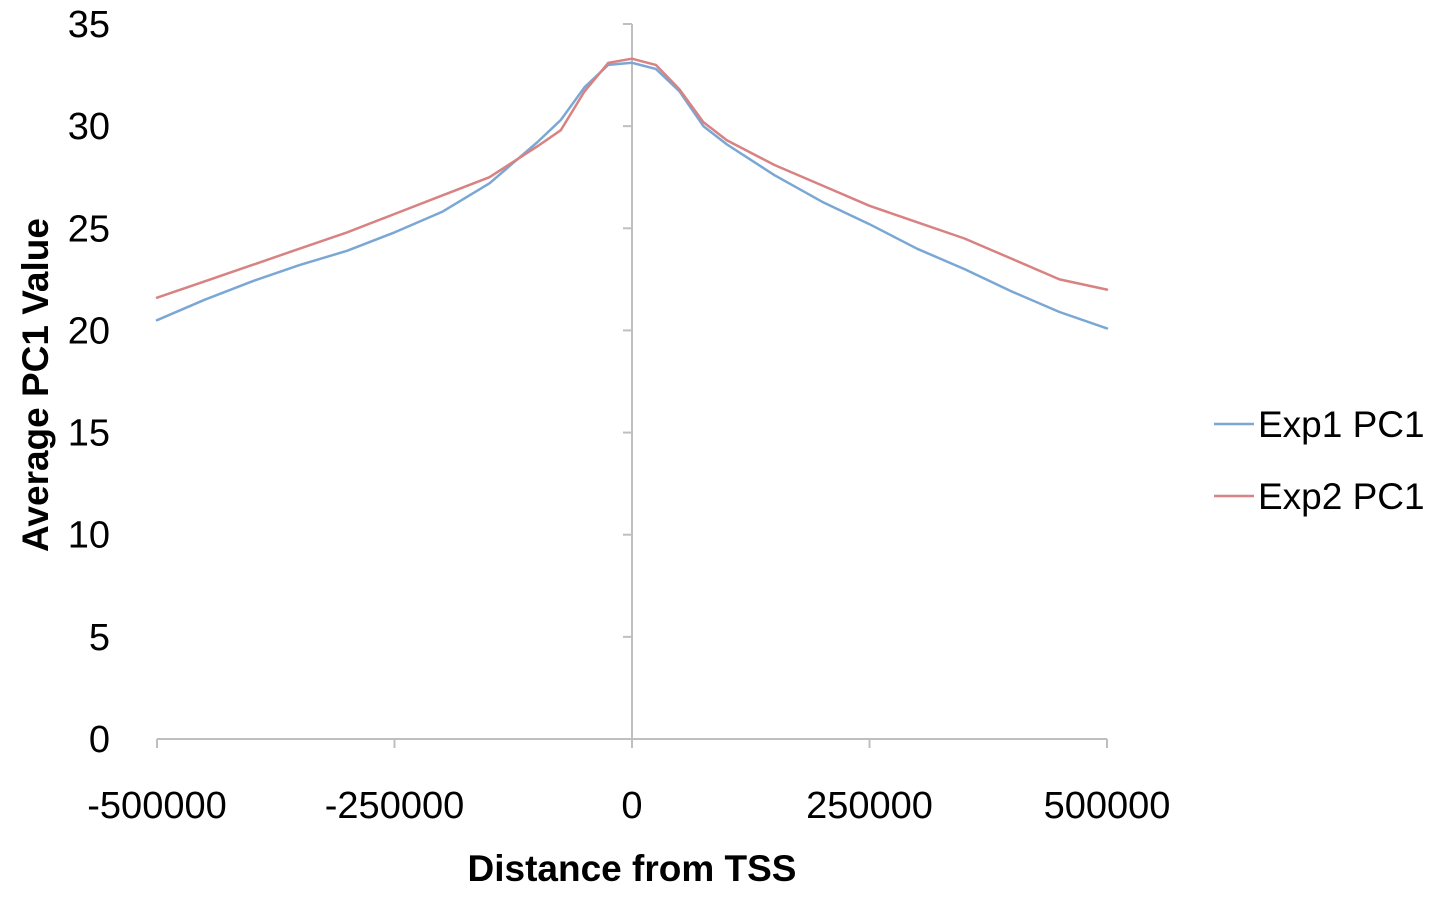 The width and height of the screenshot is (1444, 902). Describe the element at coordinates (1107, 806) in the screenshot. I see `x-tick-label: 500000` at that location.